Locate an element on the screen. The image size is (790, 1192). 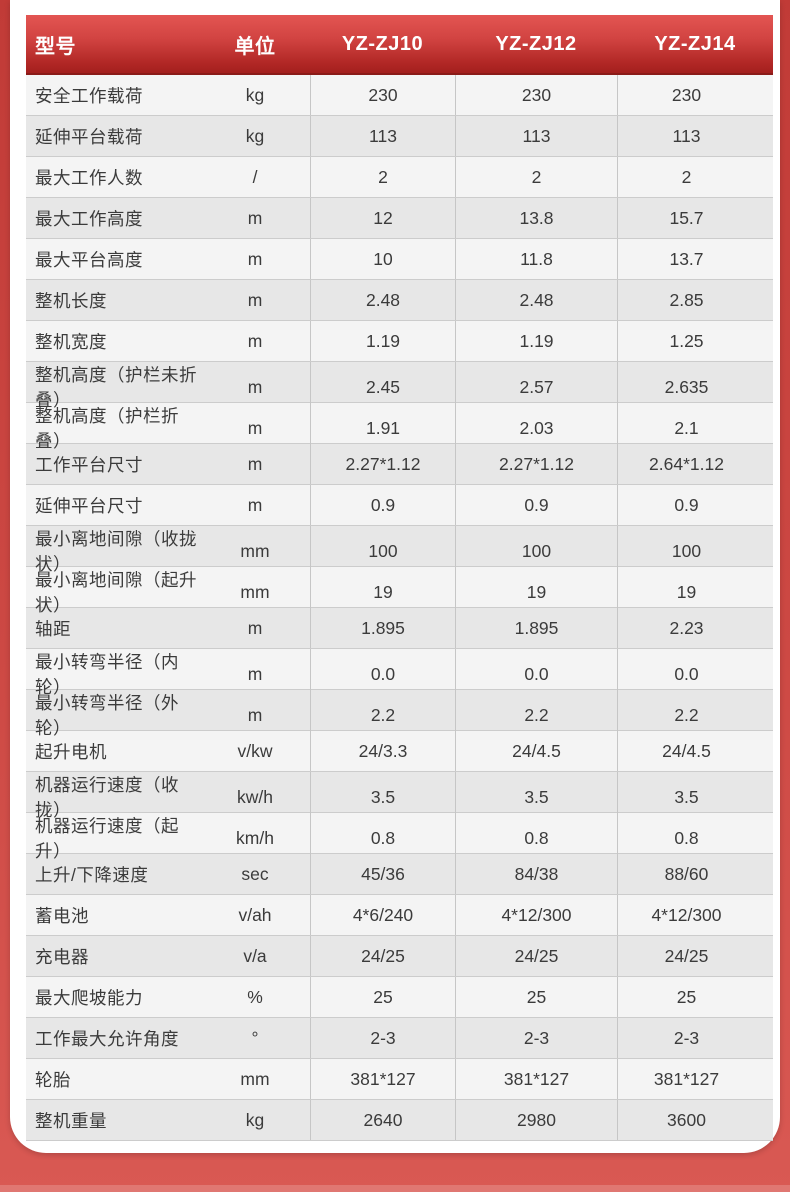
spec-label: 最大爬坡能力 is located at coordinates (89, 997).